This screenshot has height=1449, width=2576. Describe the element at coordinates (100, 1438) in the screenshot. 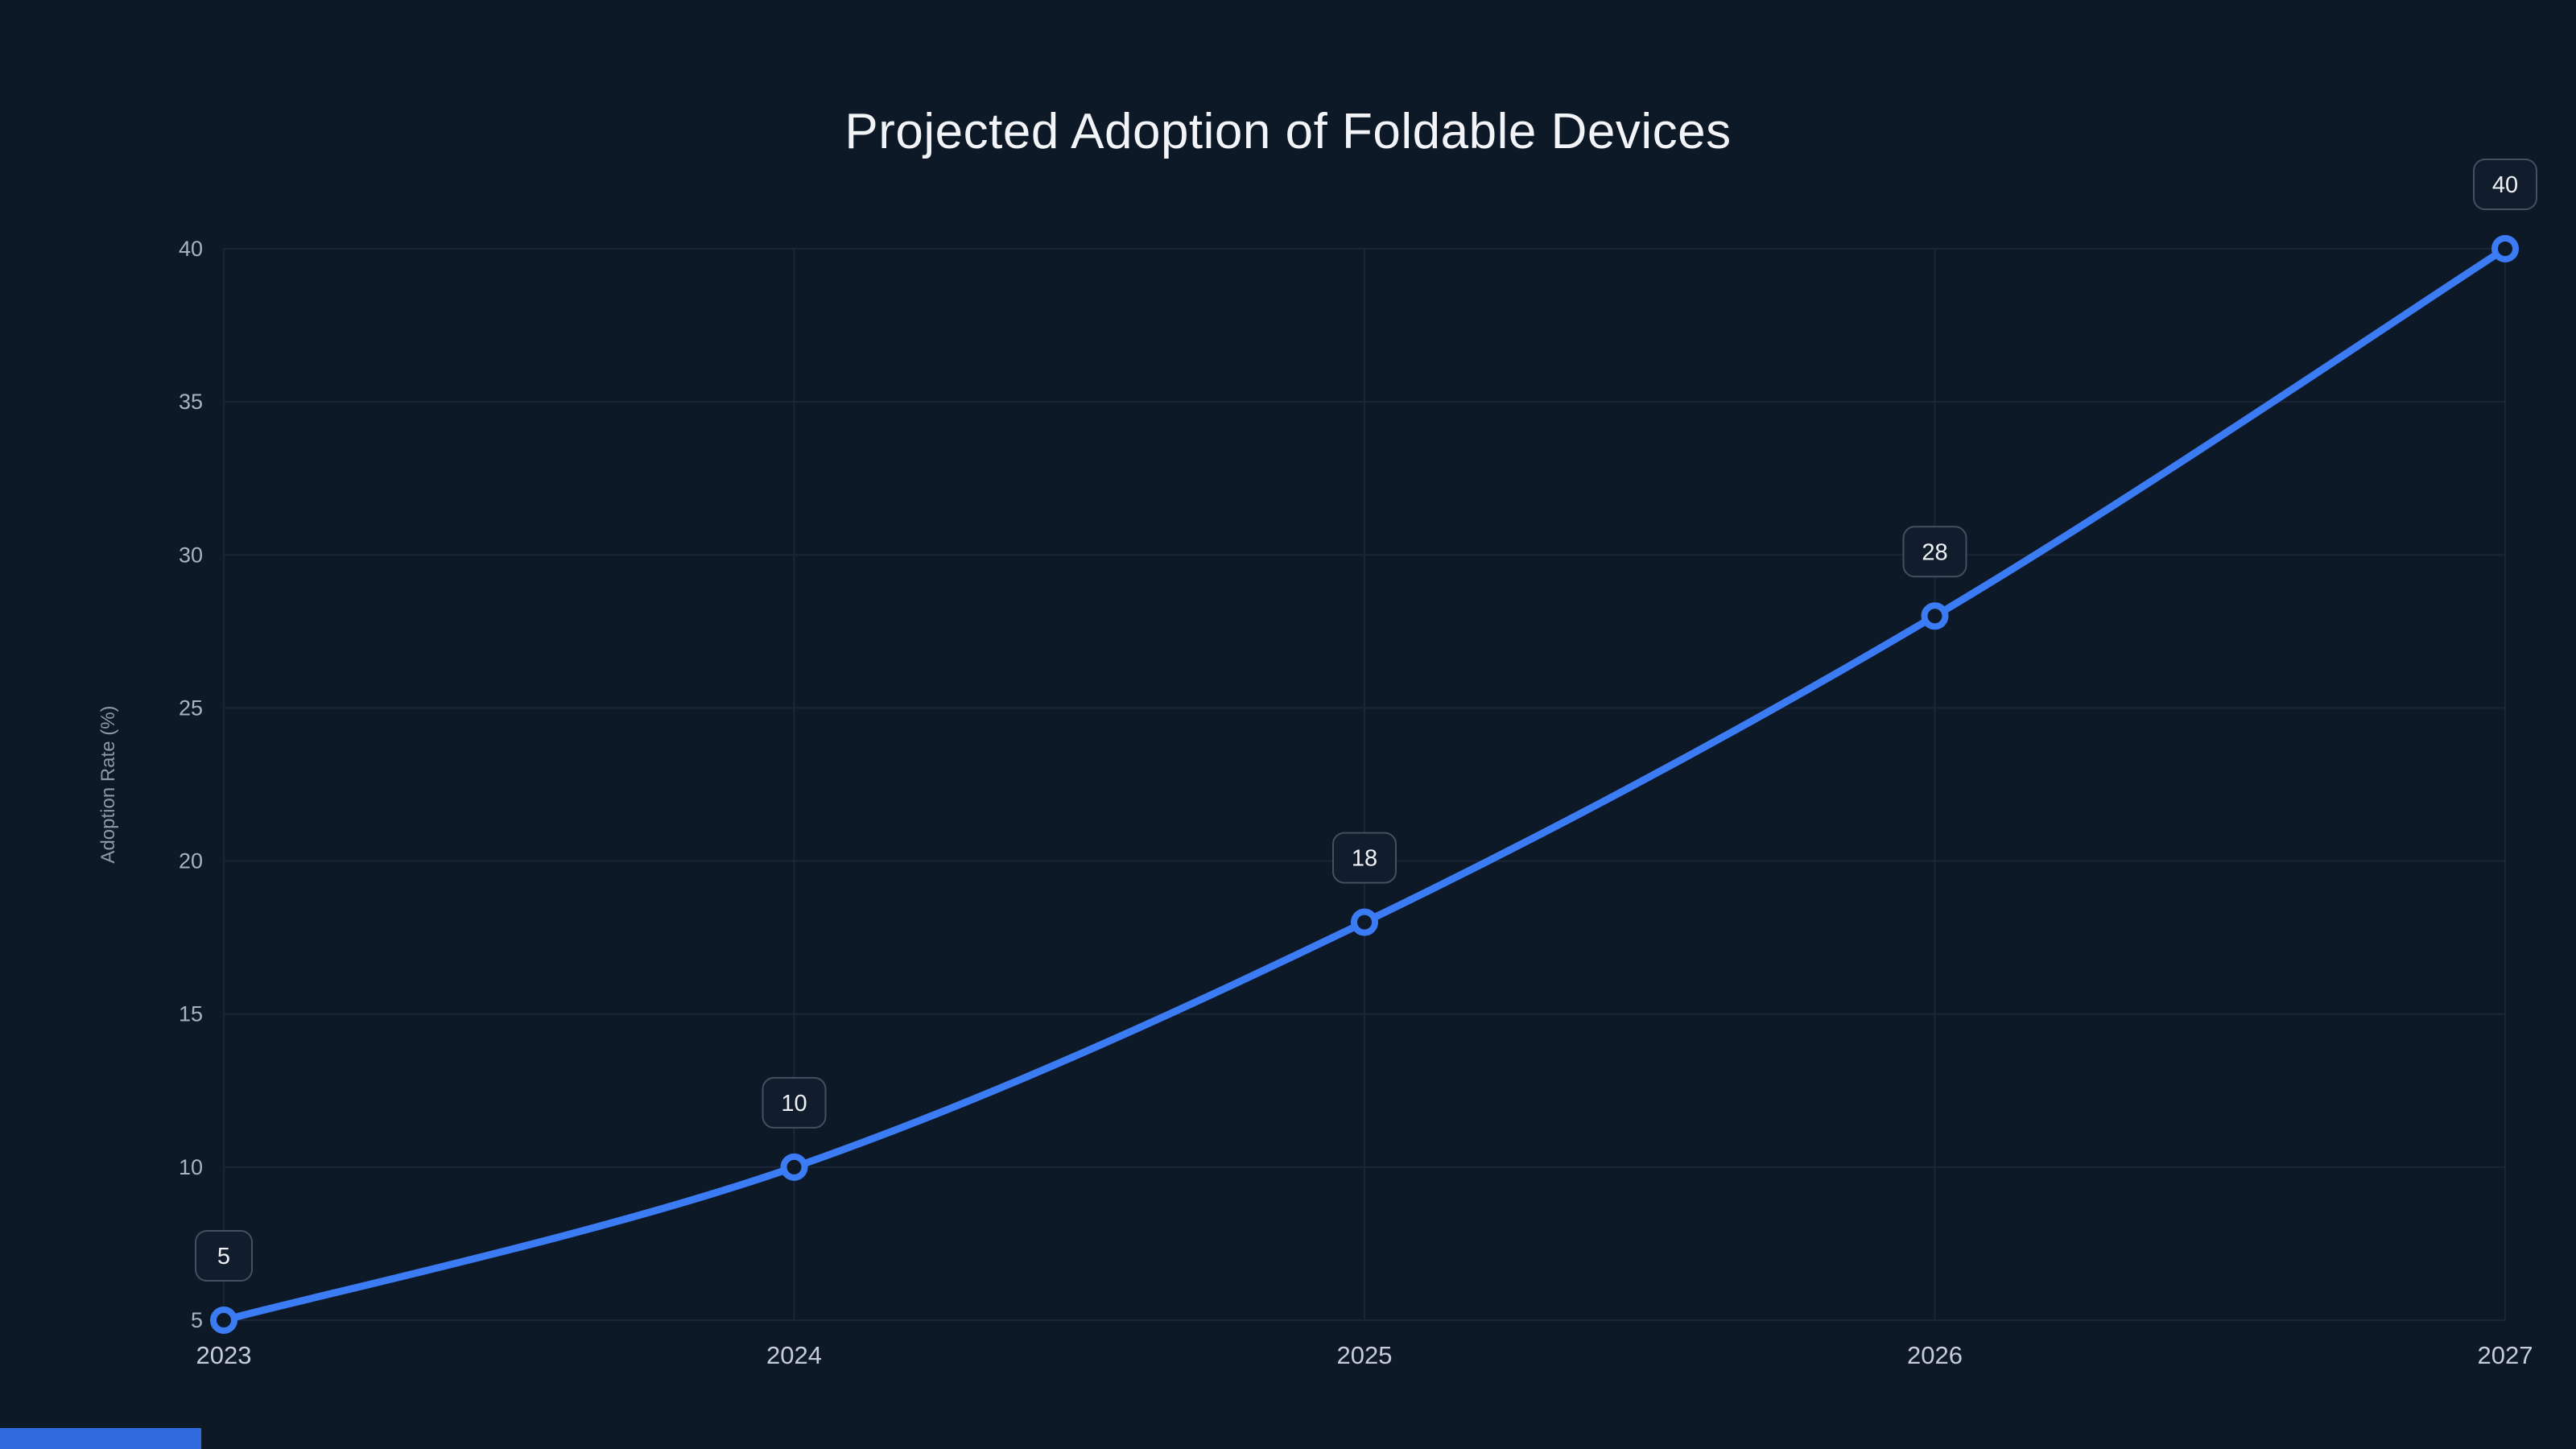

I see `bottom-left-blue-bar` at that location.